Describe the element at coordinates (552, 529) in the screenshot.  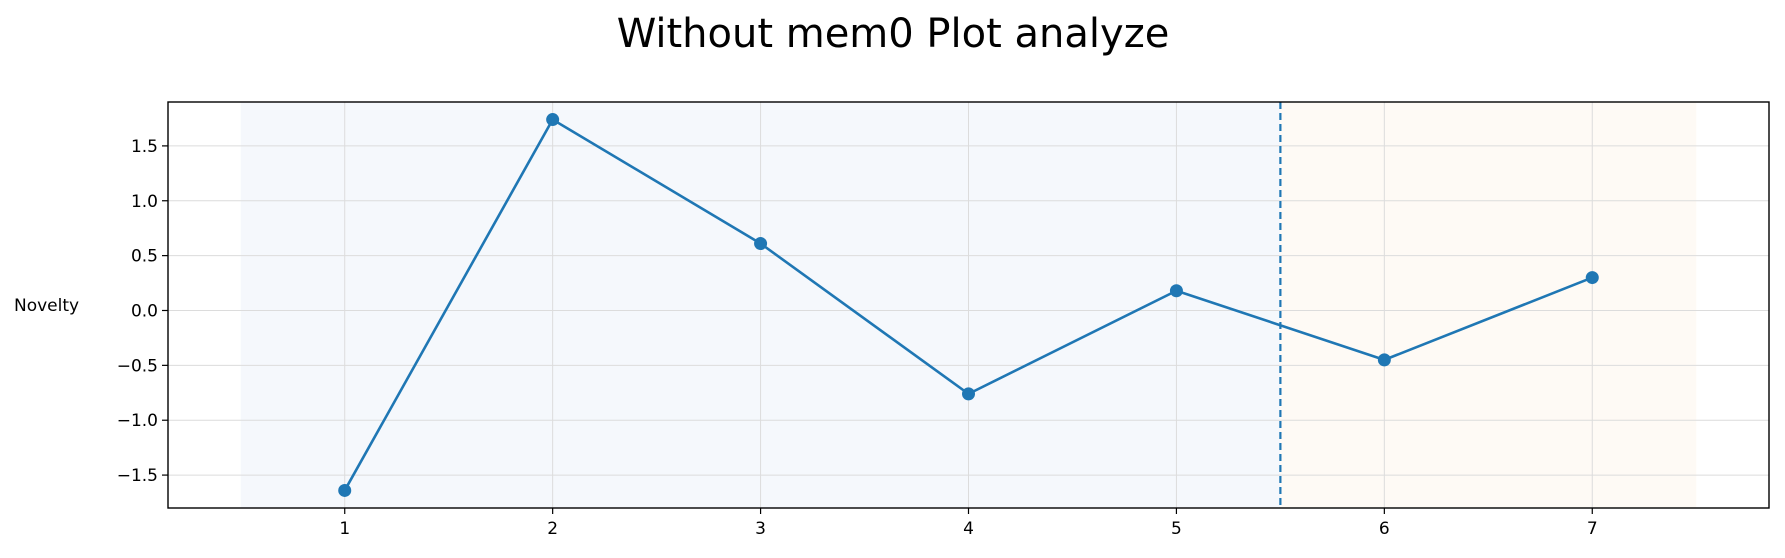
I see `x-tick-label-2: 2` at that location.